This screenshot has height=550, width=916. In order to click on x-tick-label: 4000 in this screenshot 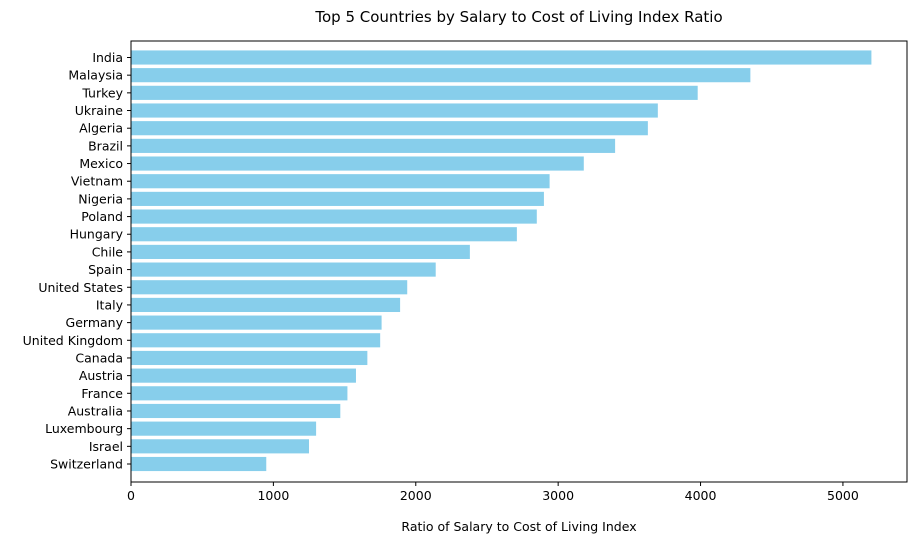, I will do `click(701, 495)`.